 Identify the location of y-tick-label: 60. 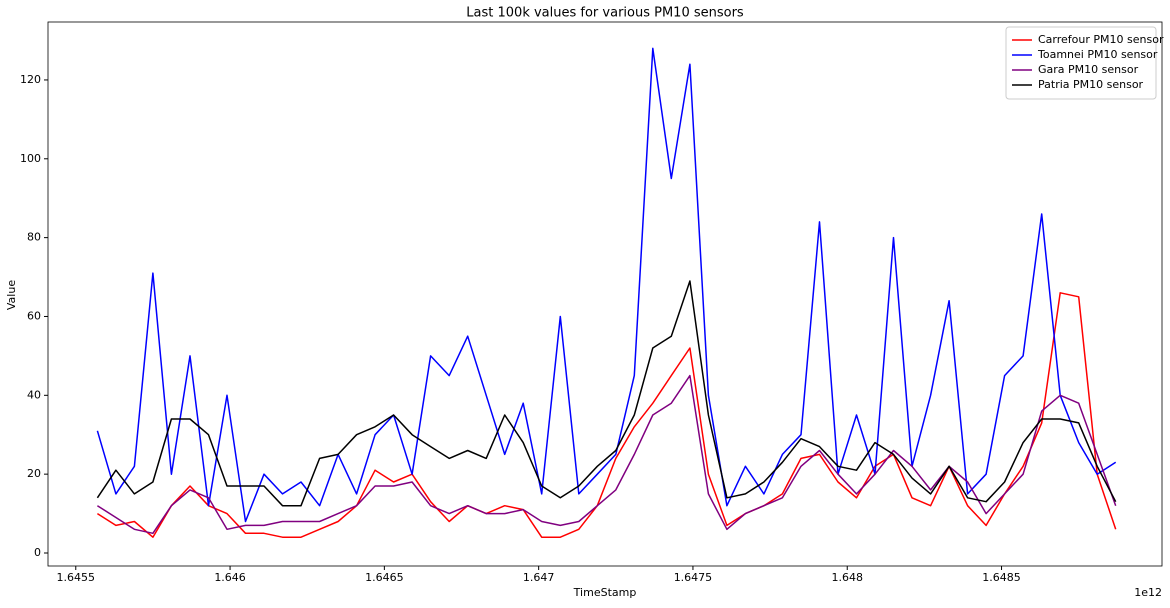
(34, 315).